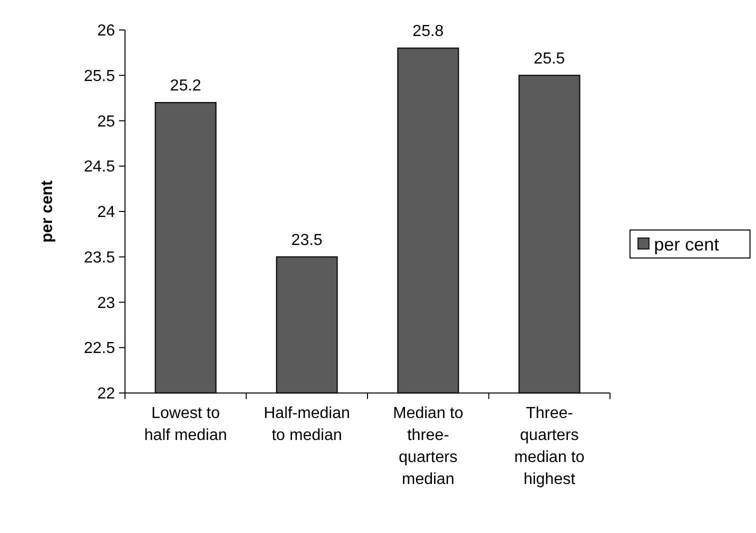 The image size is (756, 533). Describe the element at coordinates (106, 394) in the screenshot. I see `y-tick-label: 22` at that location.